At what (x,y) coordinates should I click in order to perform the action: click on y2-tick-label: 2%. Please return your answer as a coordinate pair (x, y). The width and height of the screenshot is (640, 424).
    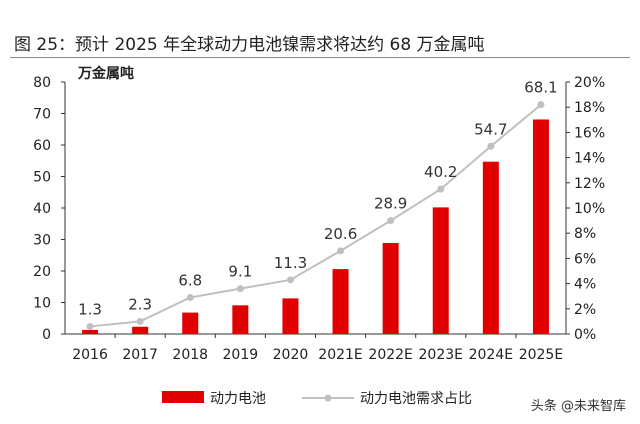
    Looking at the image, I should click on (585, 310).